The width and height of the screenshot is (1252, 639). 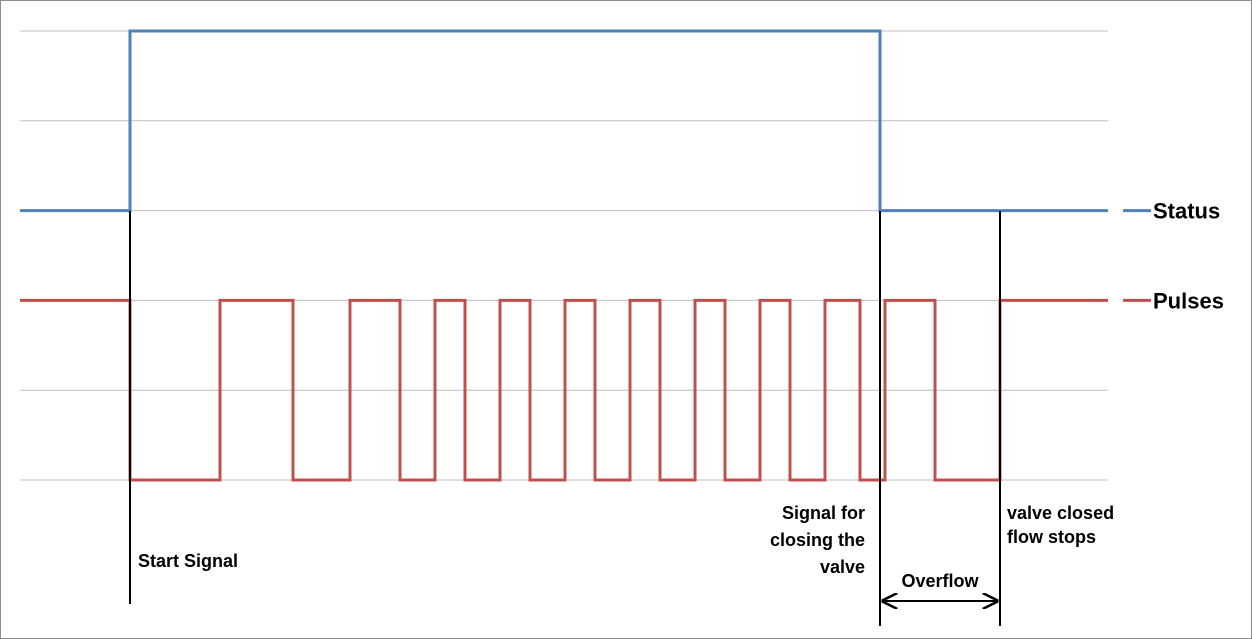 I want to click on annotation-label: flow stops, so click(x=1051, y=537).